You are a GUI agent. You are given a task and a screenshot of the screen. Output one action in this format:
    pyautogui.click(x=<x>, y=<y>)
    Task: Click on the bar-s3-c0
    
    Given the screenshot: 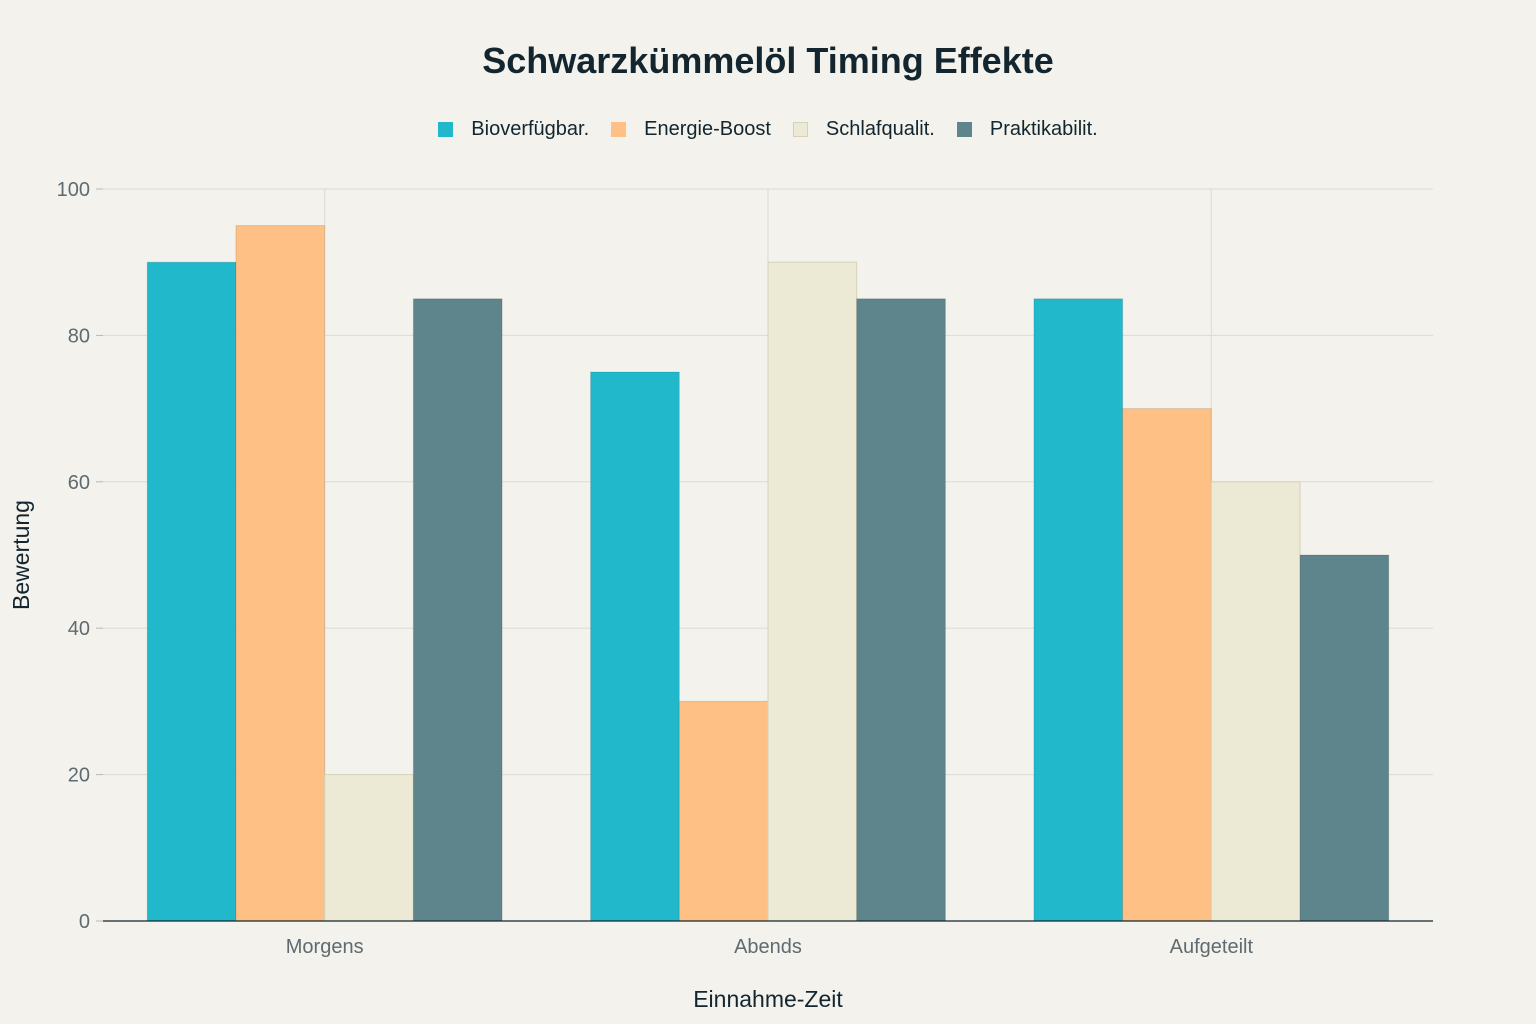 What is the action you would take?
    pyautogui.click(x=457, y=610)
    